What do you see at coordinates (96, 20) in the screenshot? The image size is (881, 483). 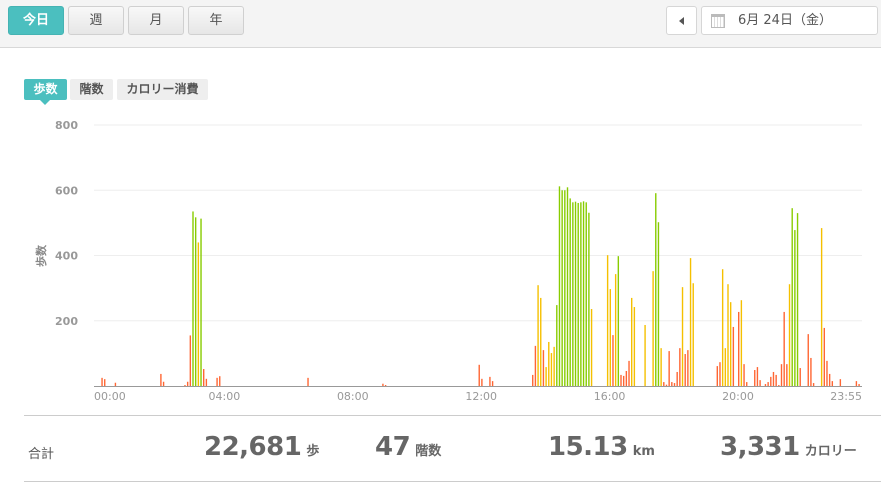 I see `period-week-button: 週` at bounding box center [96, 20].